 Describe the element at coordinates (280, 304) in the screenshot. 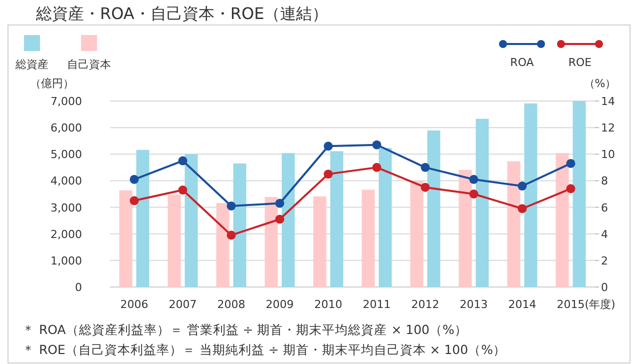

I see `x-tick-label: 2009` at that location.